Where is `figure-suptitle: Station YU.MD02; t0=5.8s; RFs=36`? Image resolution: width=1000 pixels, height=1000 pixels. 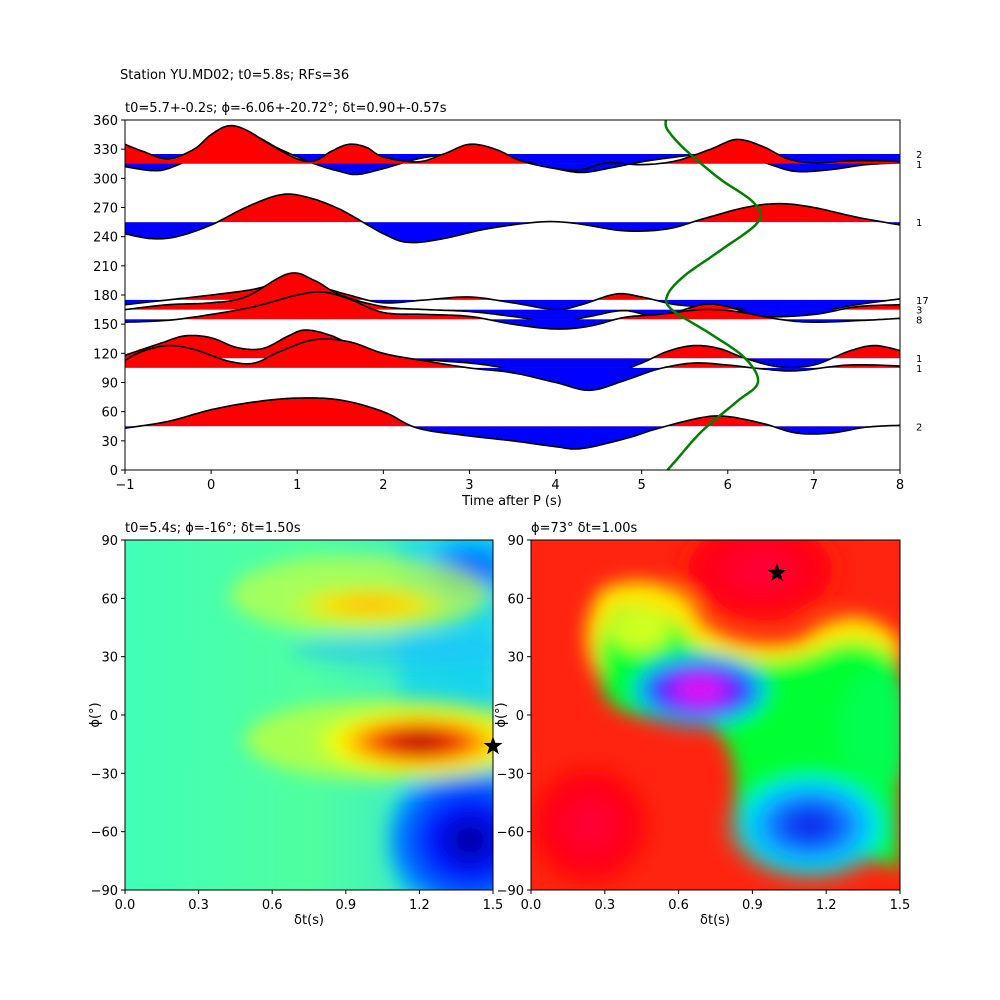 figure-suptitle: Station YU.MD02; t0=5.8s; RFs=36 is located at coordinates (234, 75).